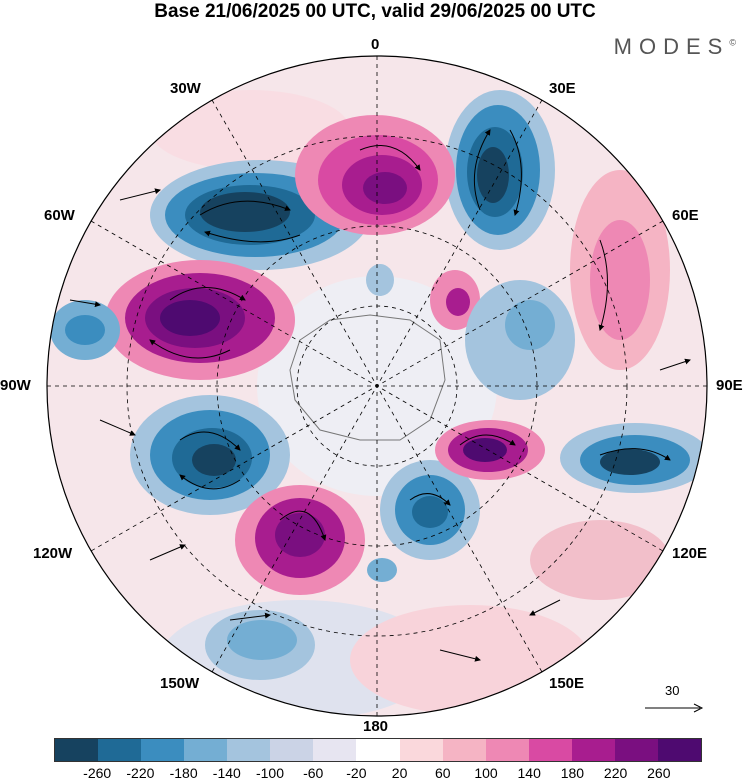 The height and width of the screenshot is (783, 750). I want to click on colorbar-label: 180, so click(572, 773).